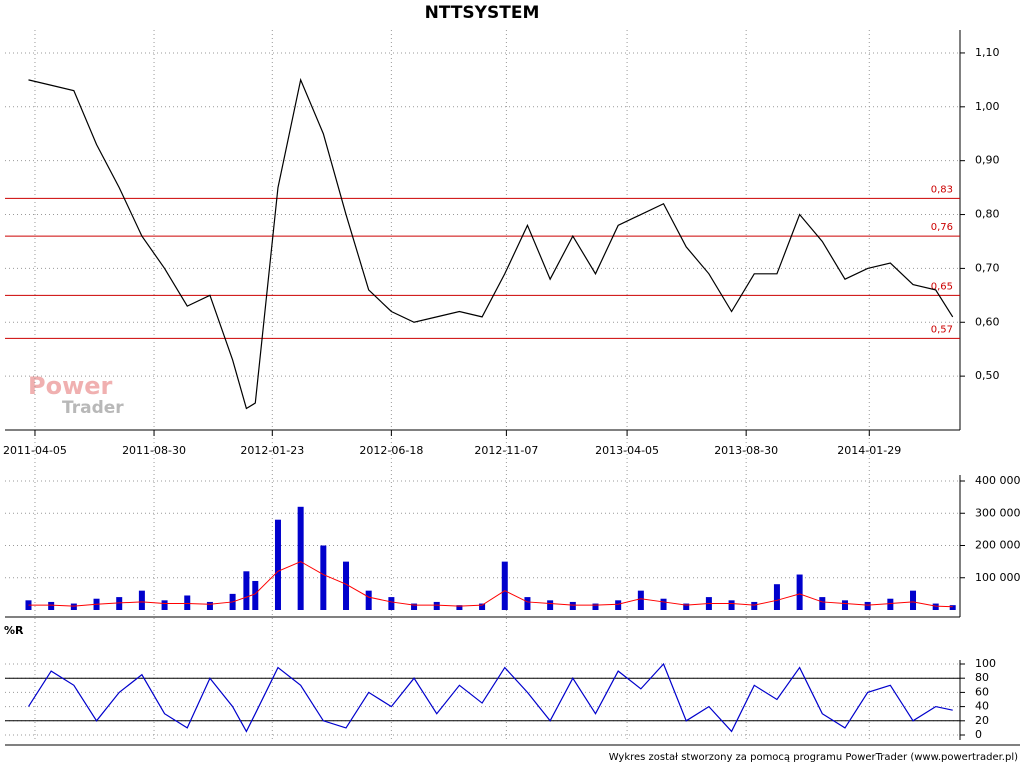 This screenshot has width=1024, height=768. I want to click on x-tick-label: 2012-06-18, so click(391, 450).